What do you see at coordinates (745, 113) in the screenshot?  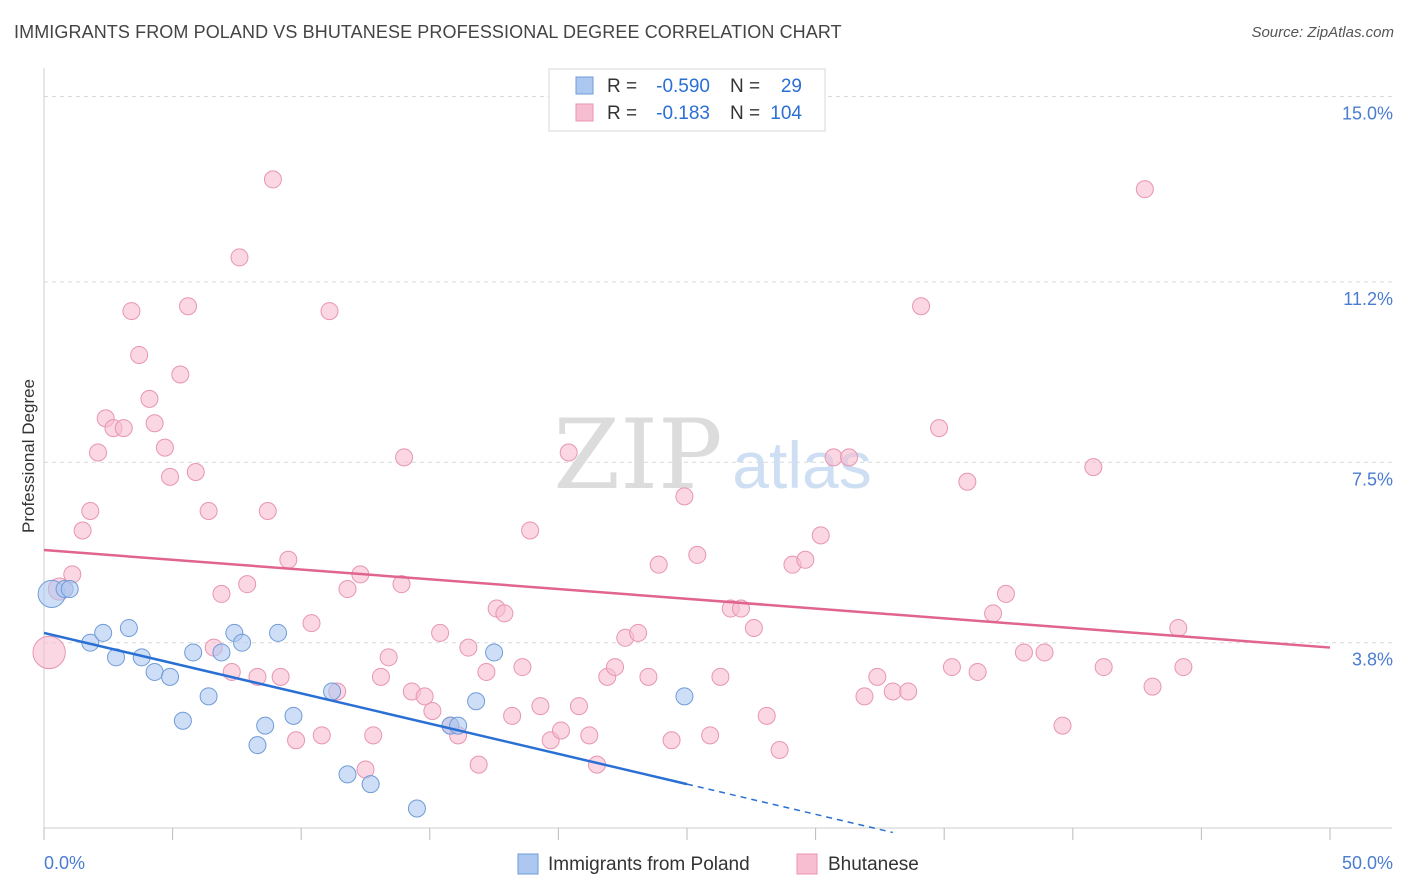 I see `bhutanese-n-label: N =` at bounding box center [745, 113].